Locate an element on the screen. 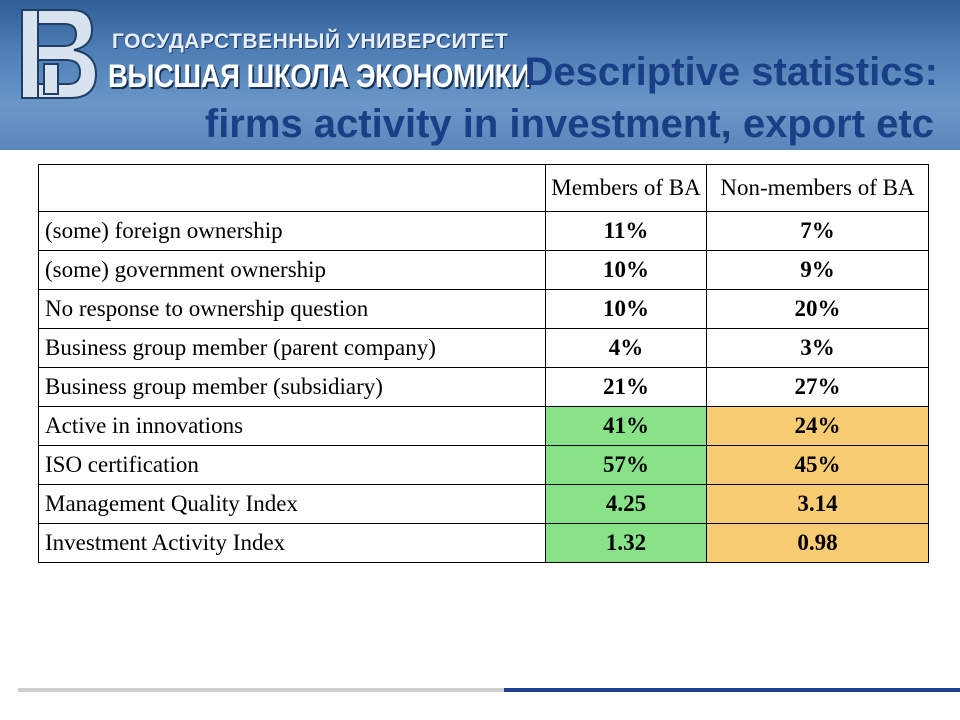 This screenshot has height=720, width=960. row-label: Investment Activity Index is located at coordinates (292, 543).